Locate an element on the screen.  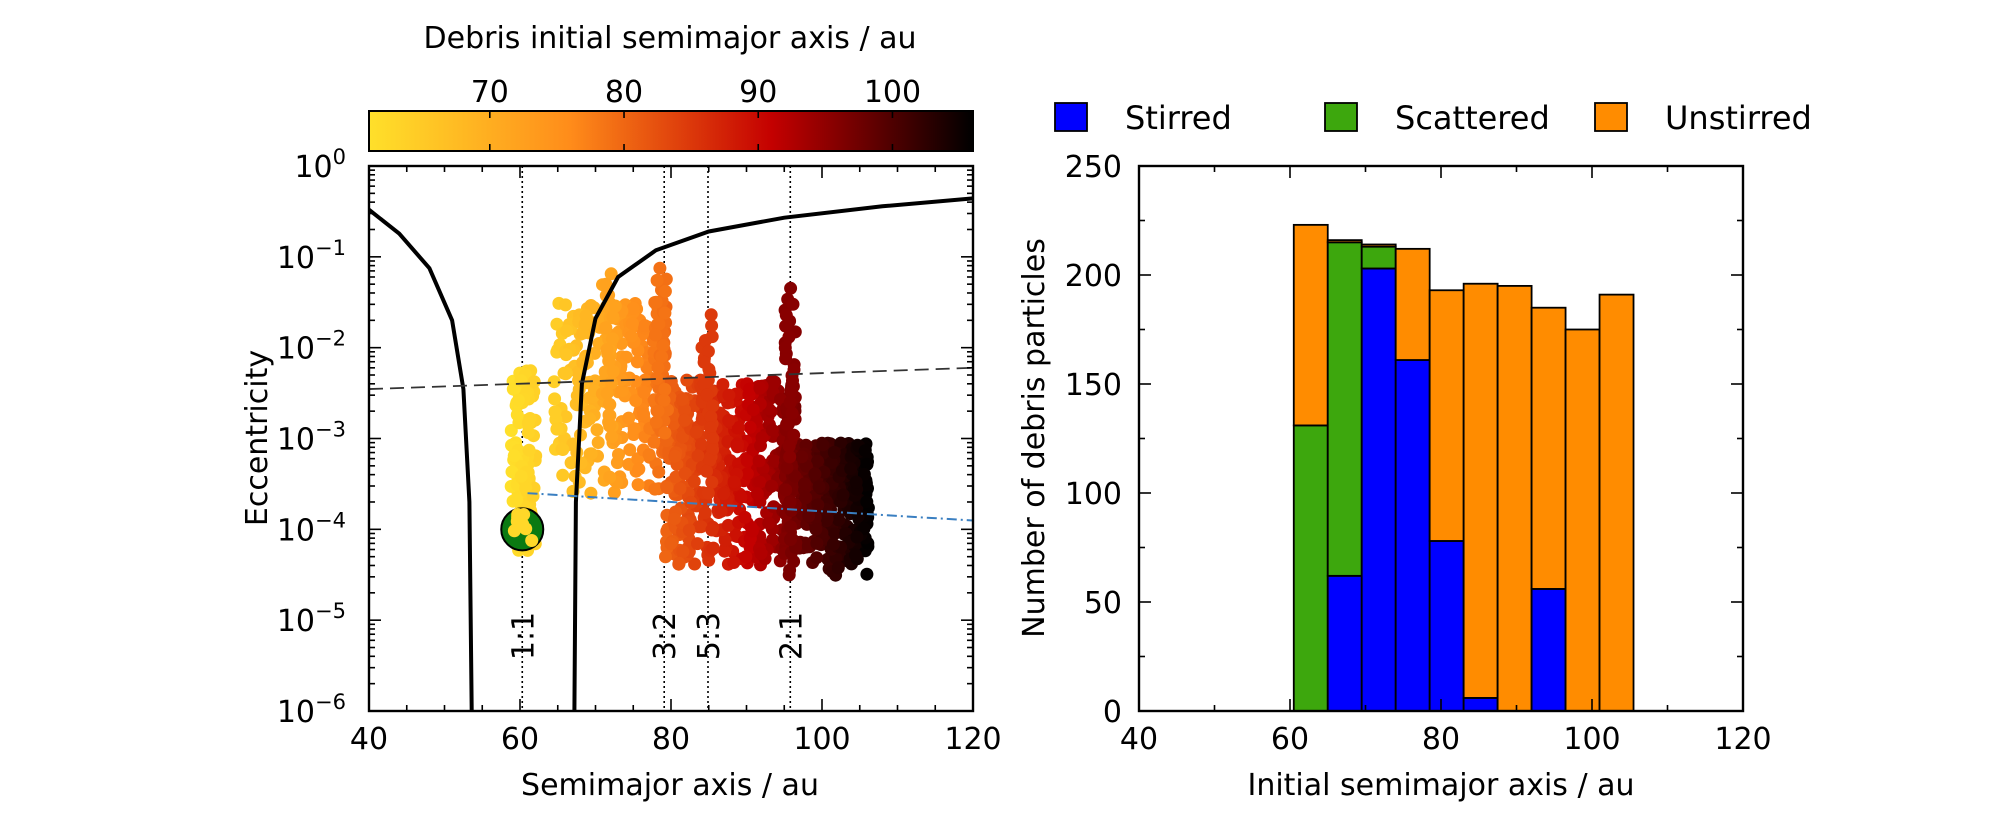
planet-marker-group is located at coordinates (522, 529).